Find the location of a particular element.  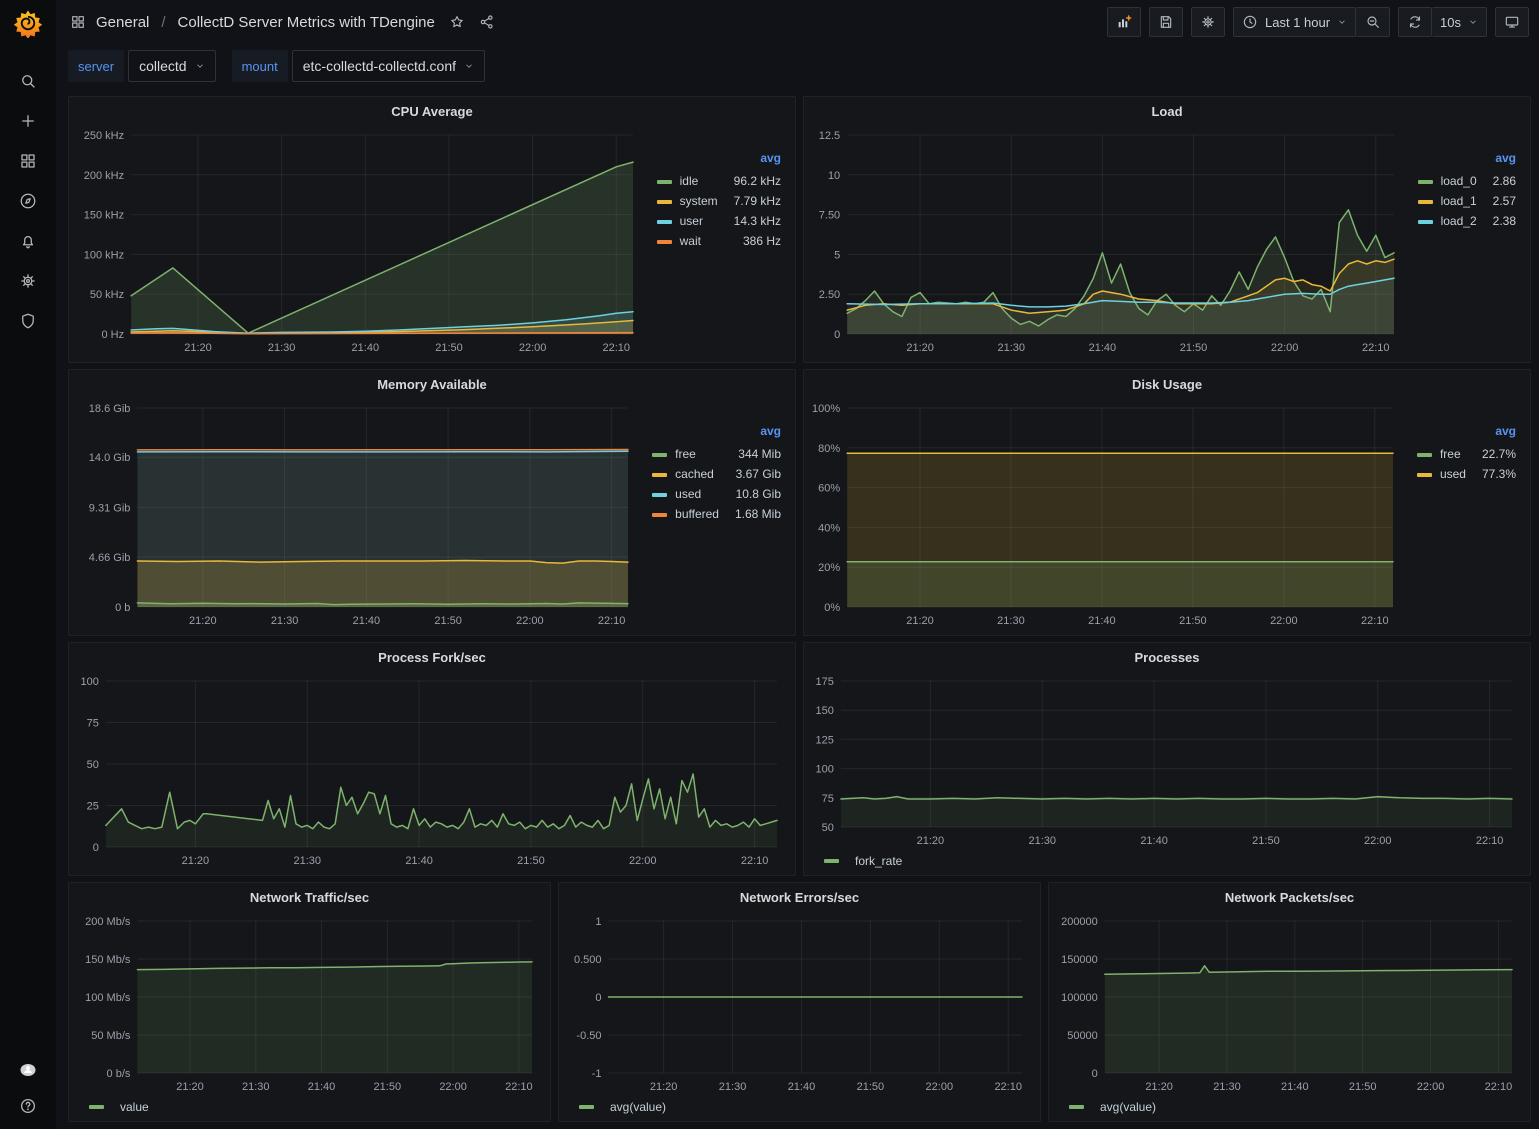

time-range-button: Last 1 hour is located at coordinates (1294, 22).